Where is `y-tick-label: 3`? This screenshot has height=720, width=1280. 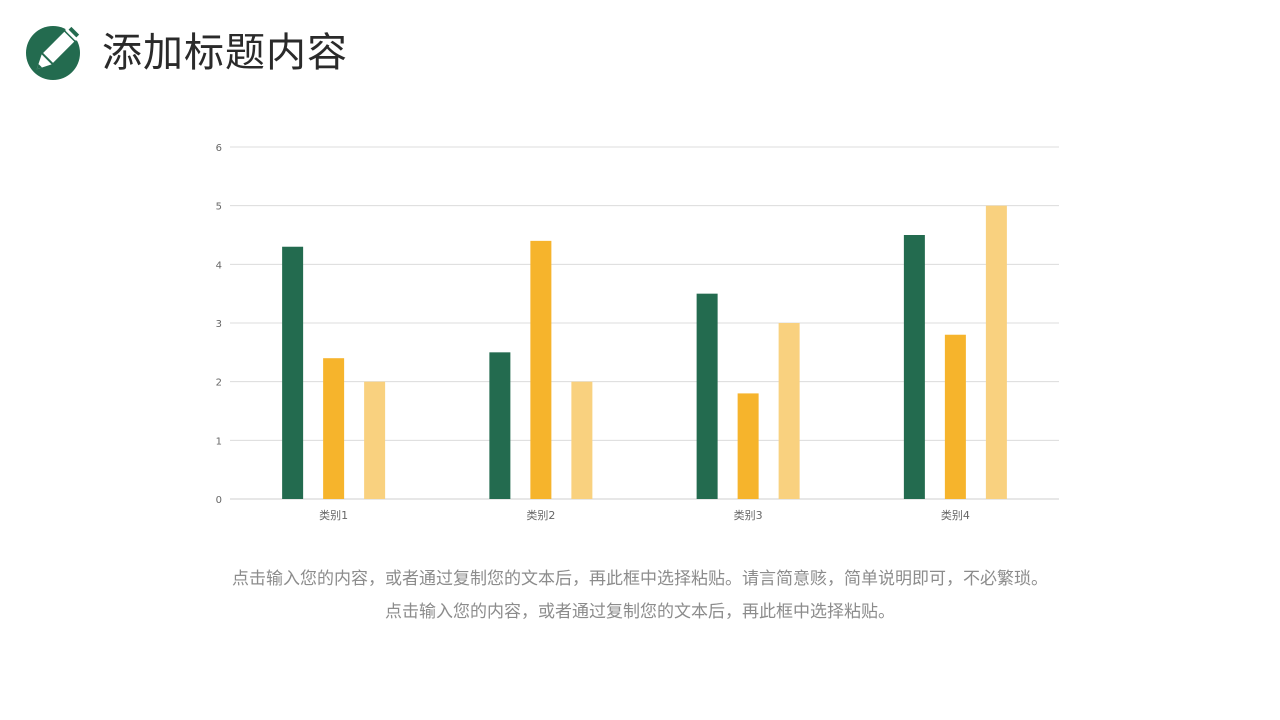
y-tick-label: 3 is located at coordinates (219, 324).